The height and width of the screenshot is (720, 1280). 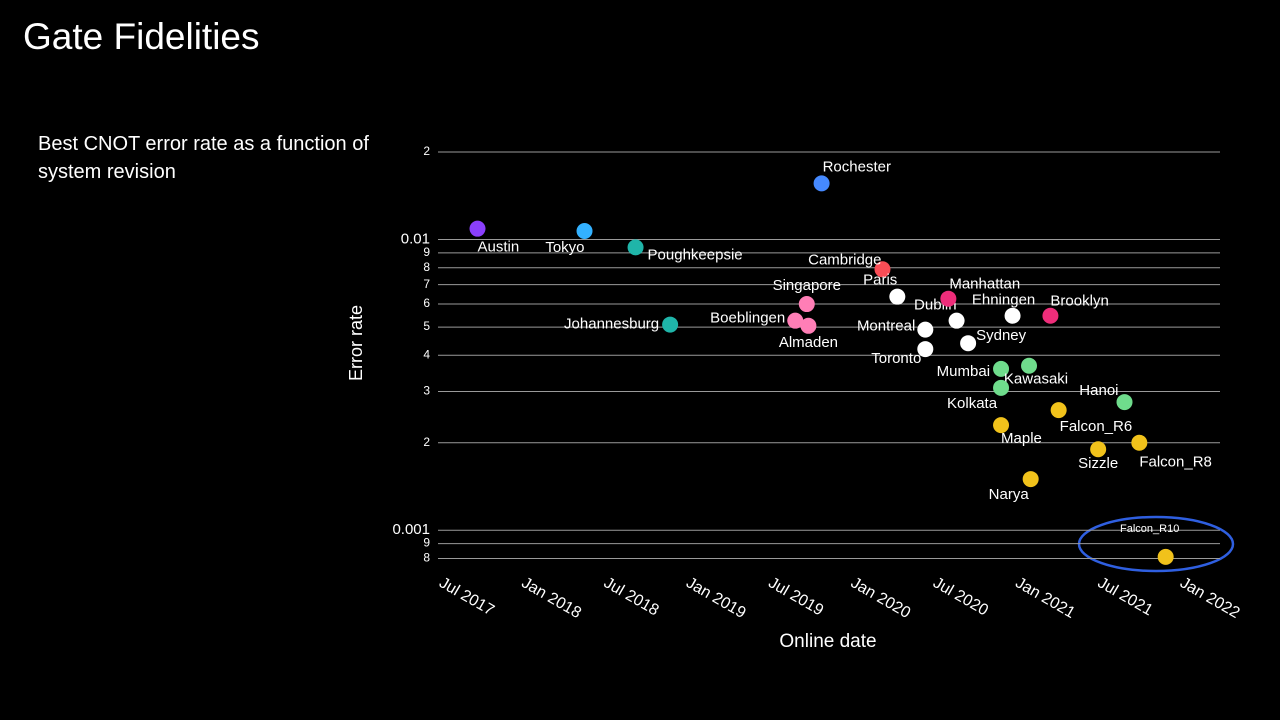 What do you see at coordinates (1079, 301) in the screenshot?
I see `point-label: Brooklyn` at bounding box center [1079, 301].